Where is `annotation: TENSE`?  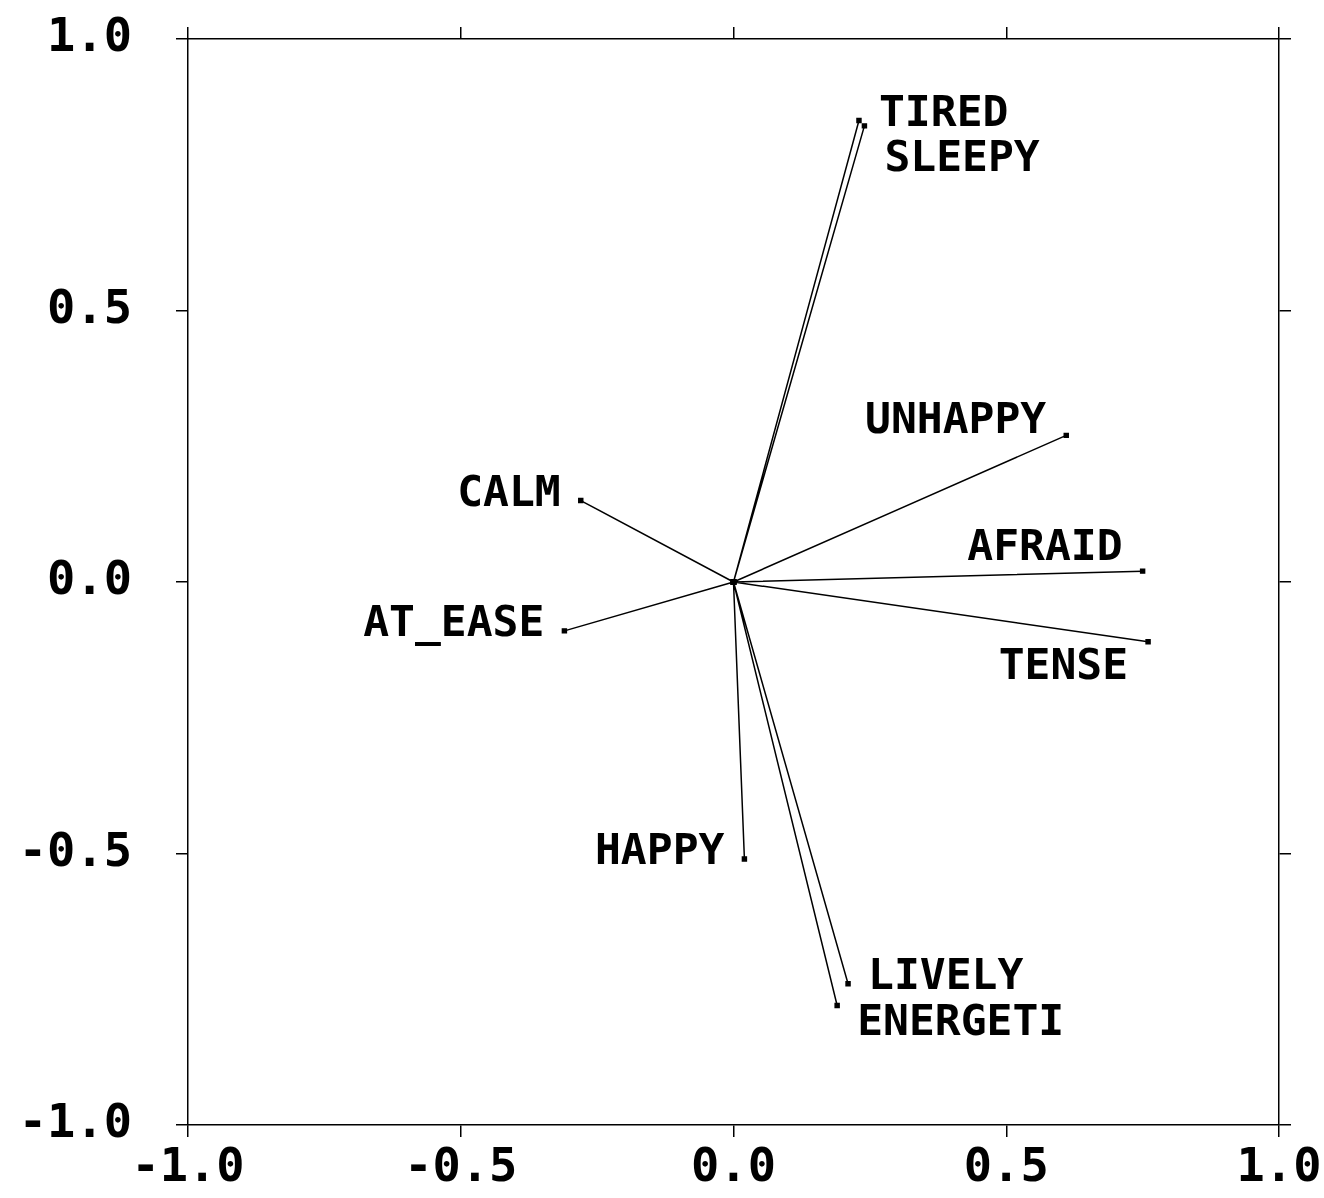
annotation: TENSE is located at coordinates (1063, 663).